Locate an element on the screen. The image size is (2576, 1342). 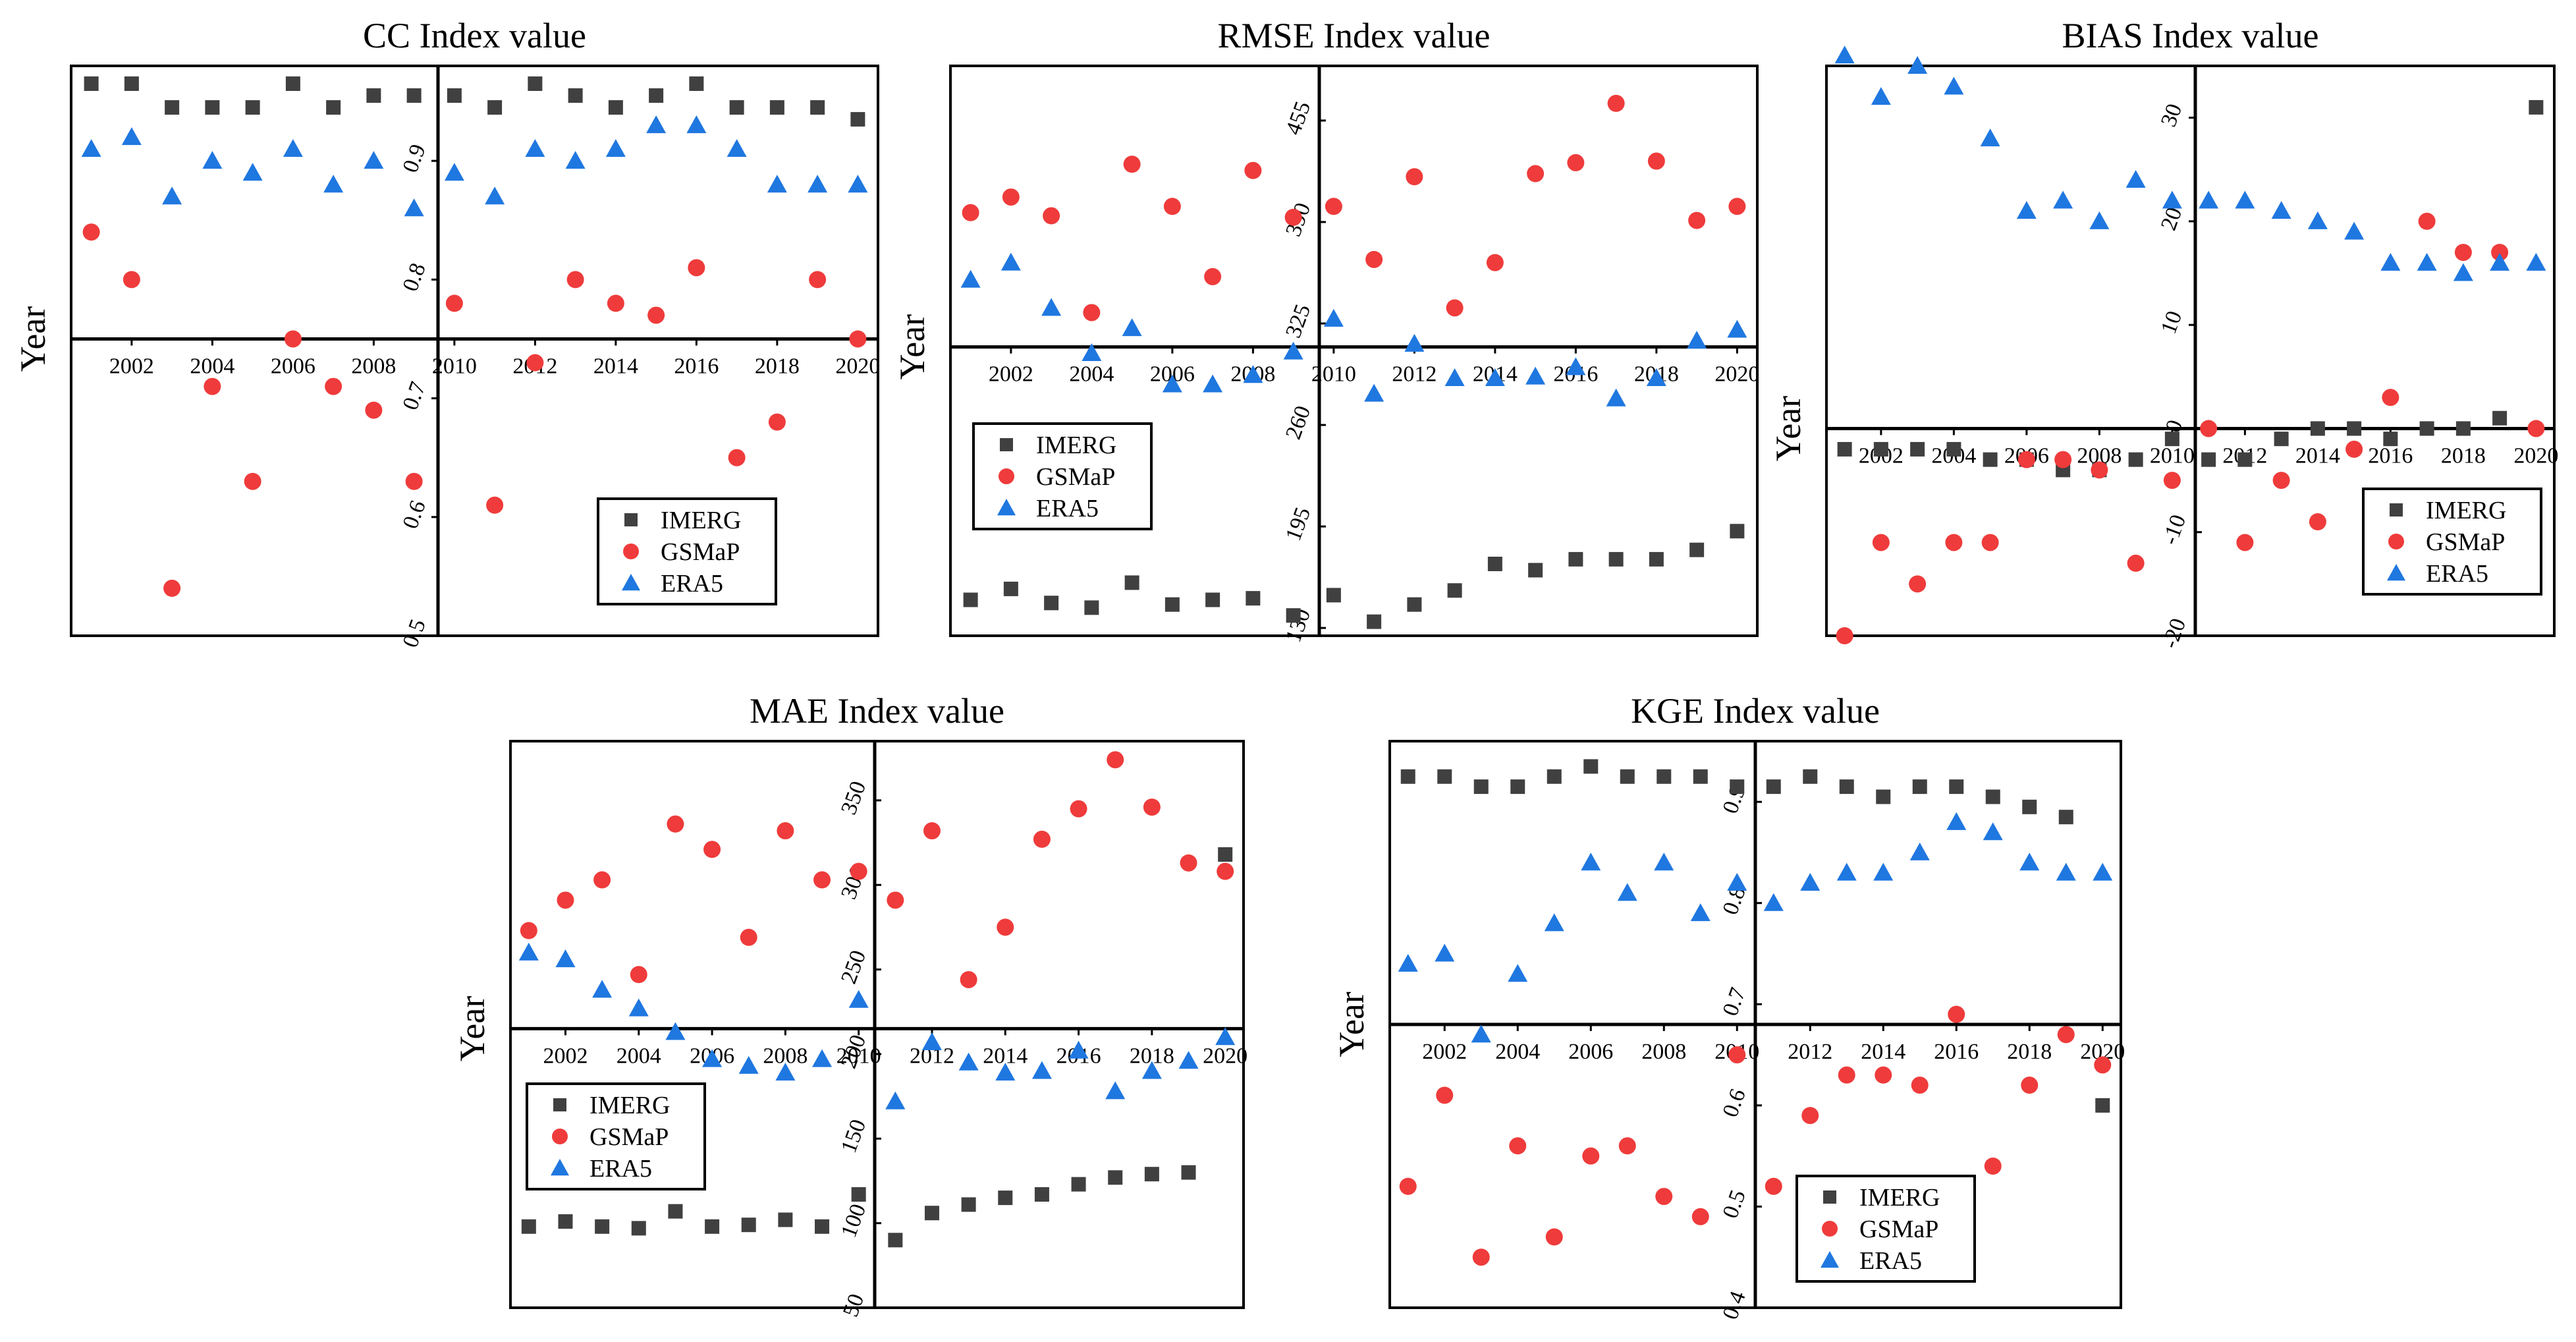
chart-title: KGE Index value is located at coordinates (1755, 711).